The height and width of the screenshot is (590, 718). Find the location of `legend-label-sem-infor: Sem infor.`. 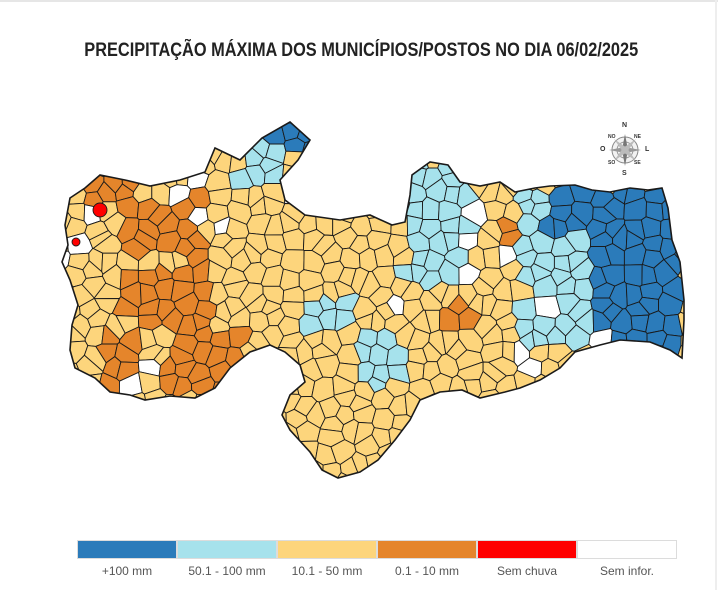

legend-label-sem-infor: Sem infor. is located at coordinates (627, 571).